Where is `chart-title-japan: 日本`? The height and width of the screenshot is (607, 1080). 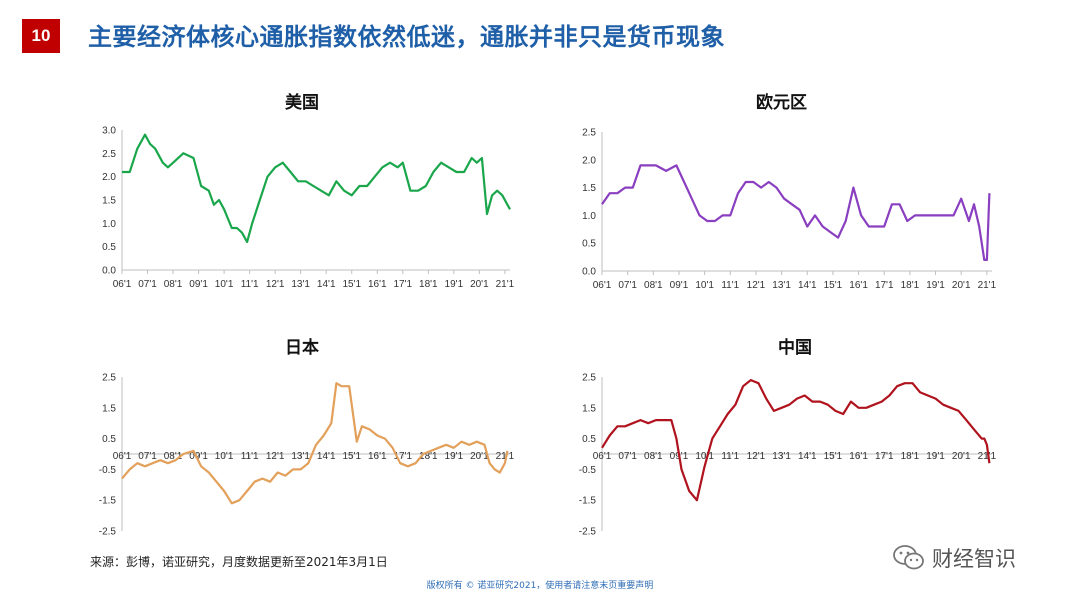 chart-title-japan: 日本 is located at coordinates (302, 348).